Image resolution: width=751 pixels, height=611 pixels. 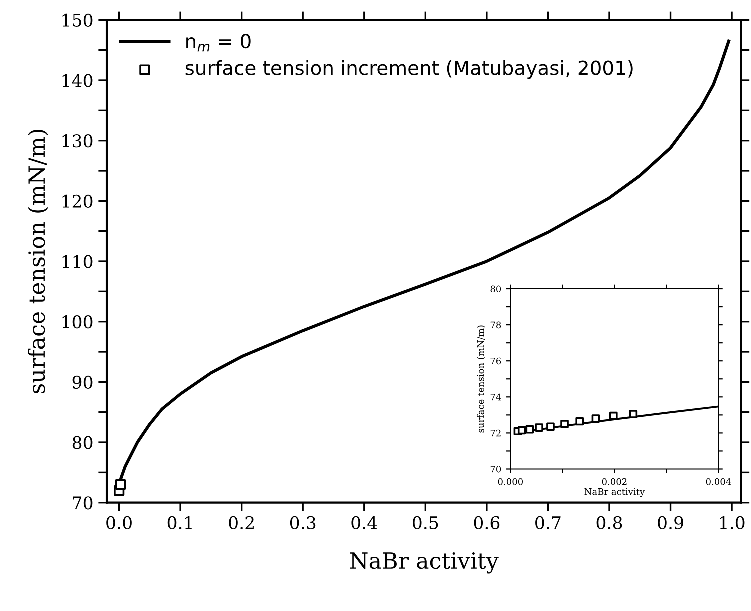 I want to click on x-tick-label: 0.9, so click(x=671, y=523).